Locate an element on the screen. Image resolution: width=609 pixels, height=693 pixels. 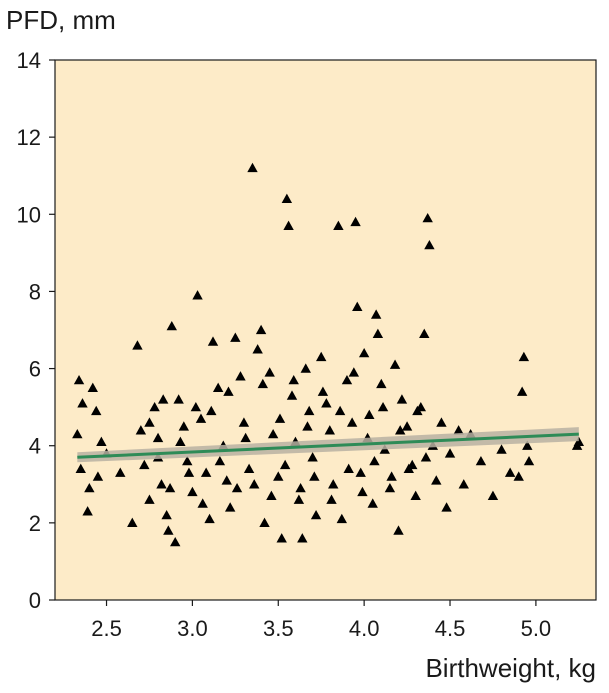
x-axis-label: Birthweight, kg is located at coordinates (510, 668).